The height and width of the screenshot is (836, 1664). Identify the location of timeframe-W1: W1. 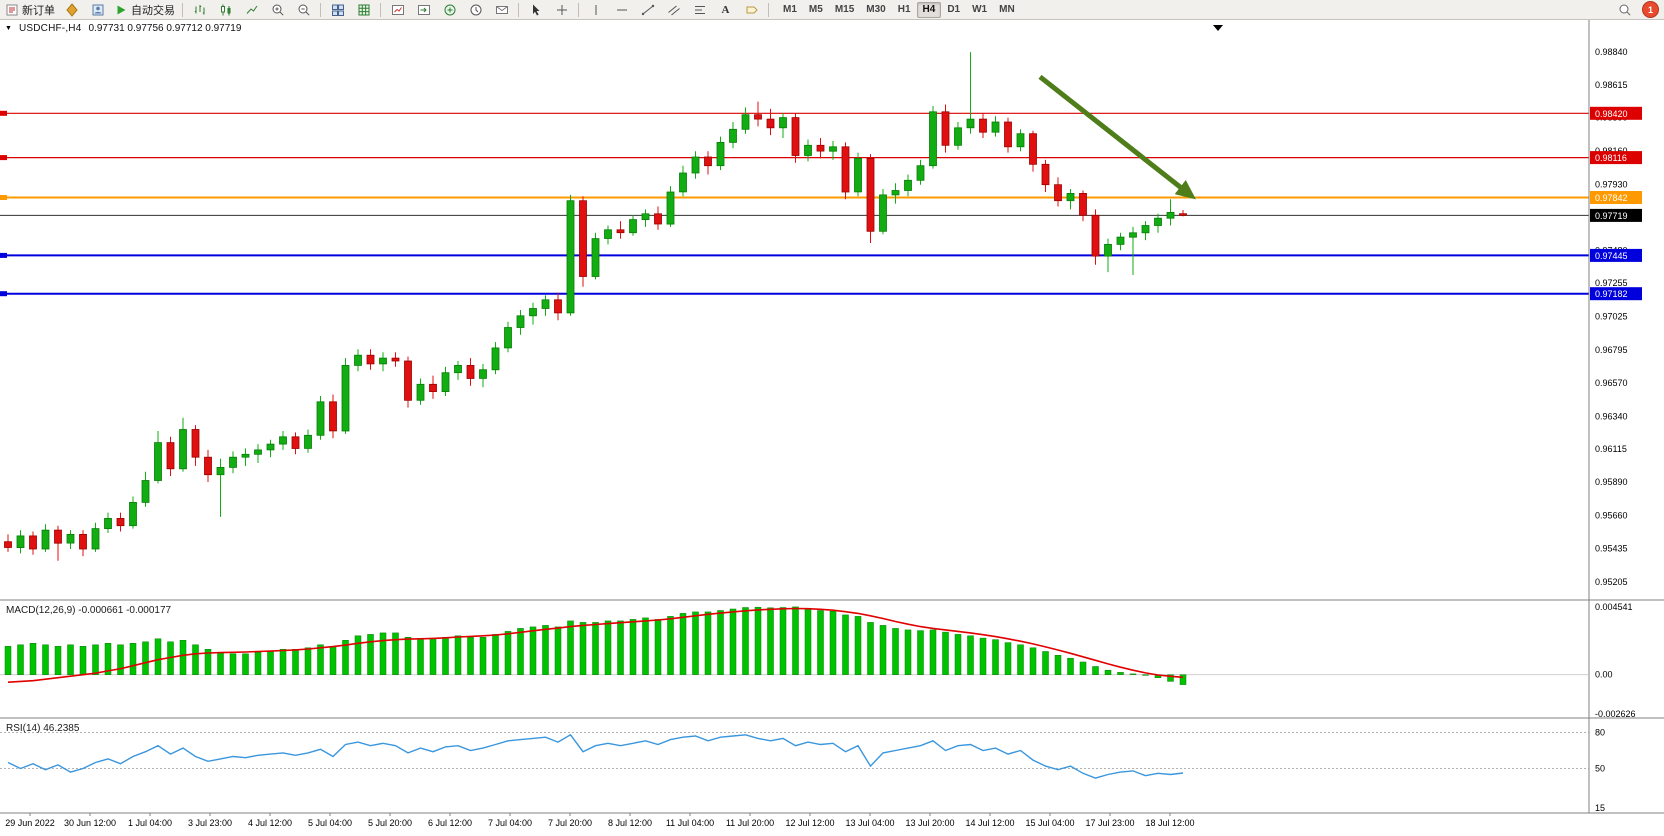
(980, 9).